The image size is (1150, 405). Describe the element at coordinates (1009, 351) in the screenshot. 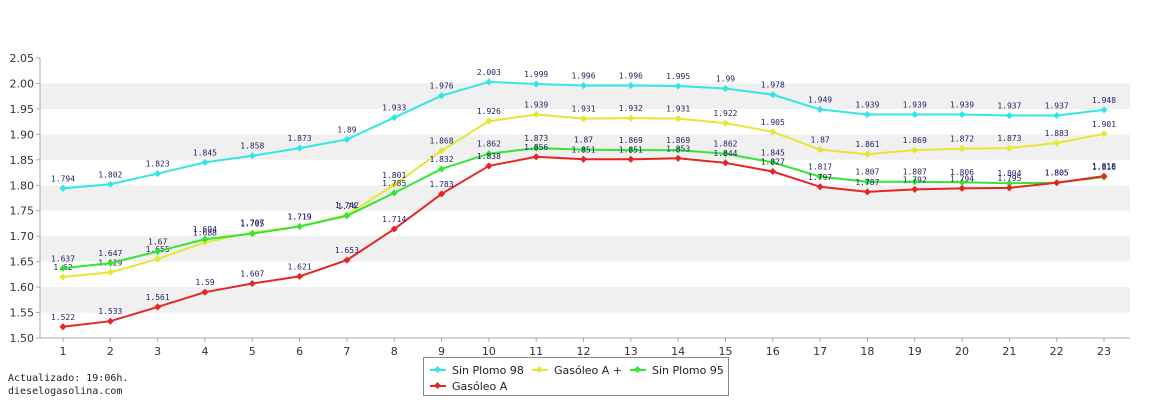

I see `x-tick-label: 21` at that location.